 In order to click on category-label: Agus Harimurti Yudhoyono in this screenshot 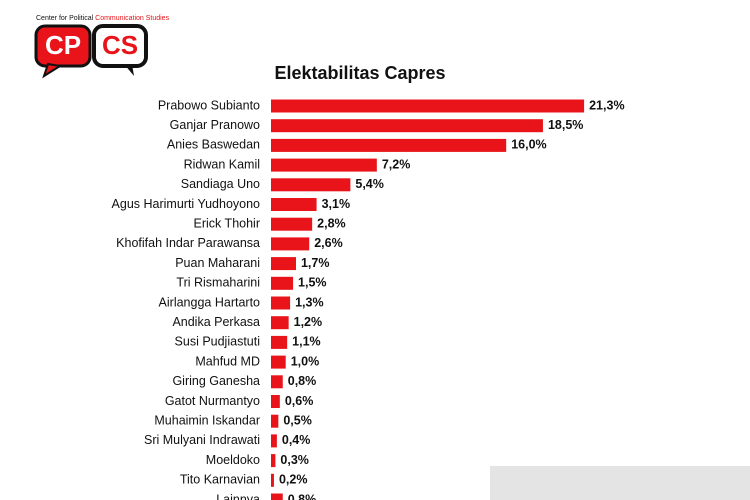, I will do `click(186, 204)`.